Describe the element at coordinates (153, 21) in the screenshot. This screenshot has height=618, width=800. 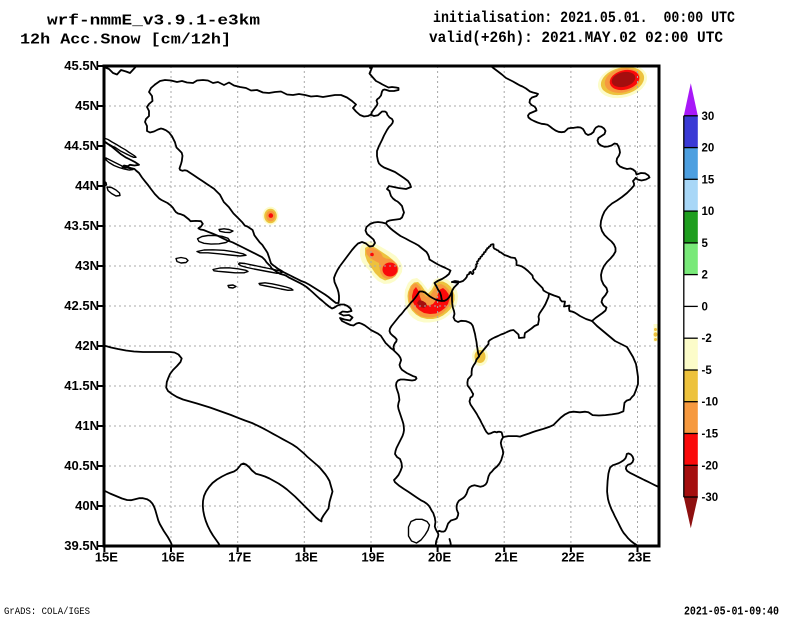
I see `svg-text: wrf-nmmE_v3.9.1-e3km` at that location.